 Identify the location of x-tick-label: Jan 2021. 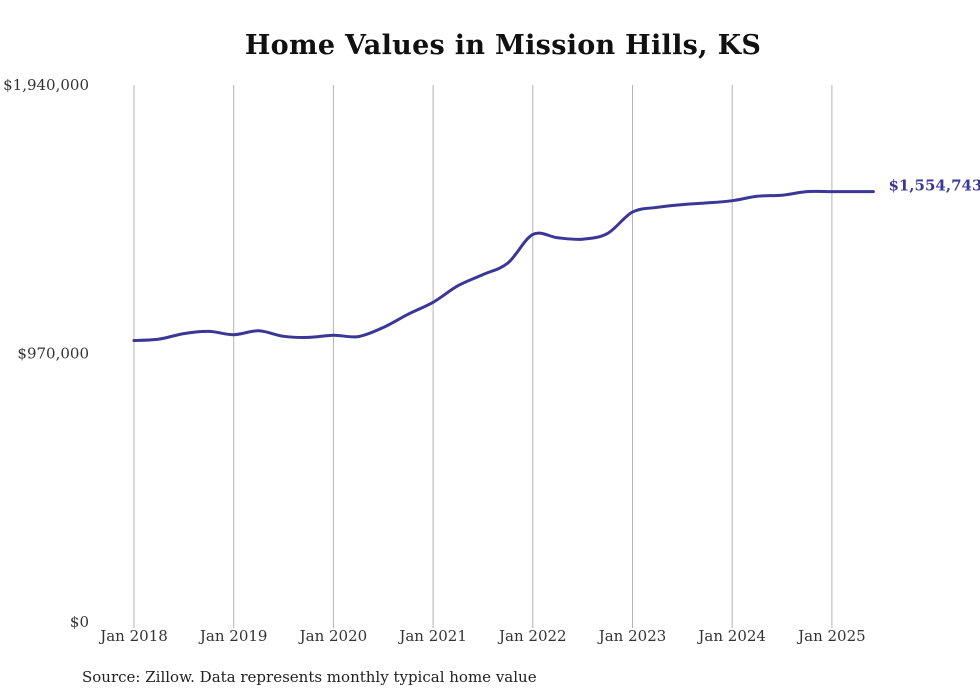
(432, 636).